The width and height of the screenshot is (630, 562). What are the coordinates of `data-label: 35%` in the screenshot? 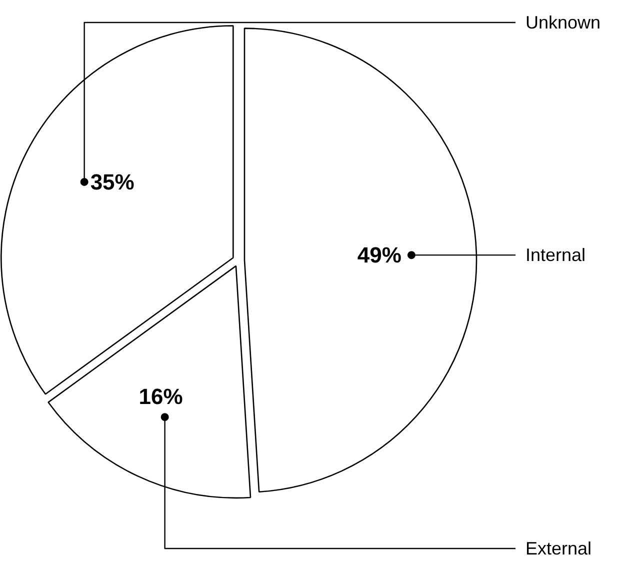 It's located at (112, 181).